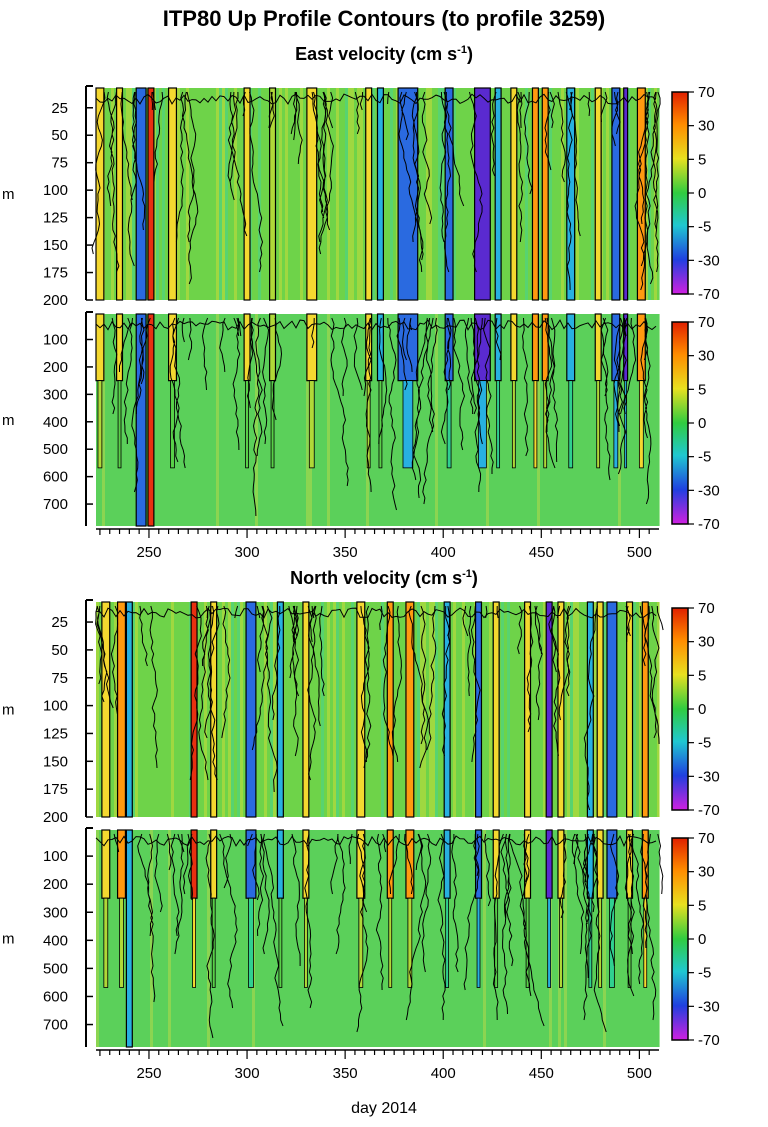 Image resolution: width=768 pixels, height=1127 pixels. I want to click on y-tick-label: 300, so click(55, 912).